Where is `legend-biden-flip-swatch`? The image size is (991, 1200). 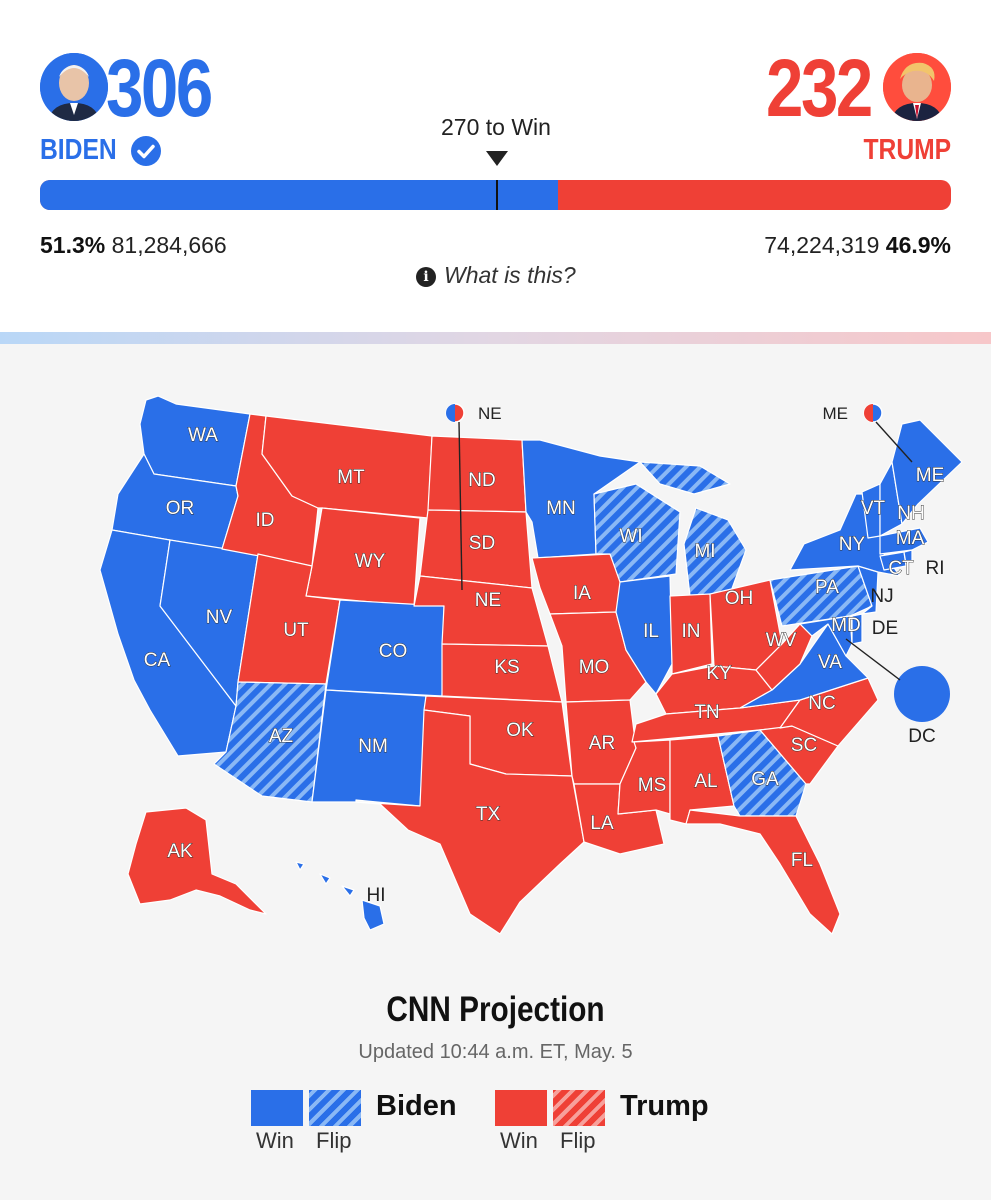 legend-biden-flip-swatch is located at coordinates (335, 1108).